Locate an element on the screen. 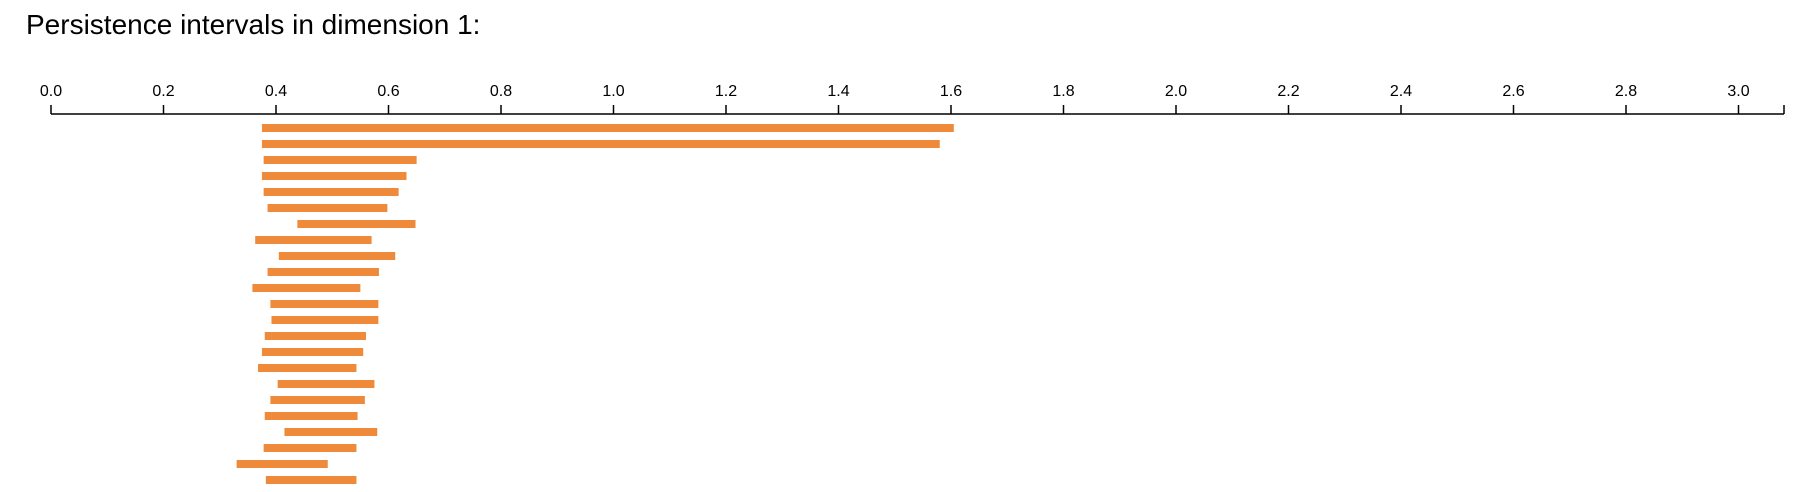 The image size is (1816, 492). x-tick-label: 2.0 is located at coordinates (1176, 91).